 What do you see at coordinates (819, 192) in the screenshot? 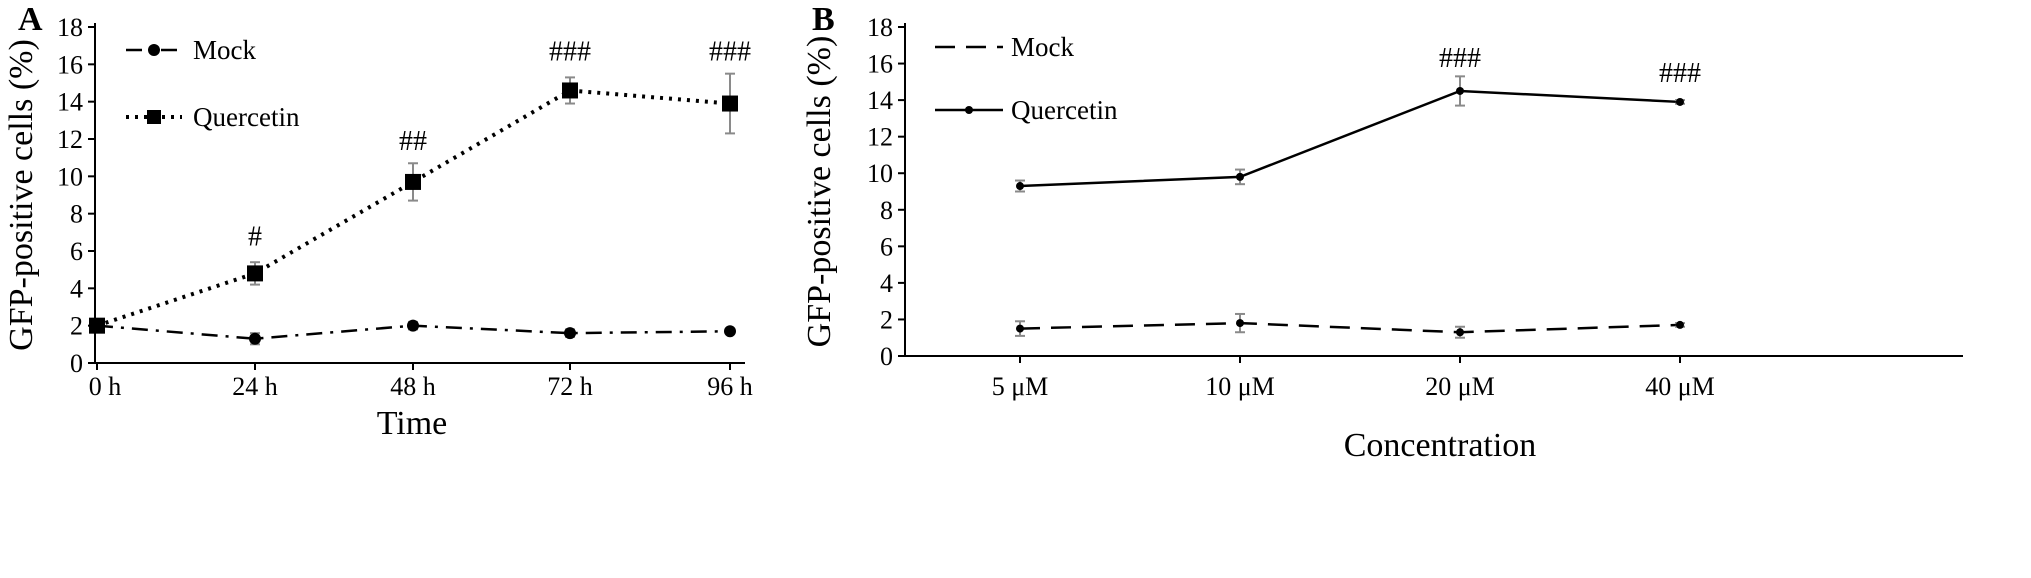
I see `panel-b-y-axis-title: GFP-positive cells (%)` at bounding box center [819, 192].